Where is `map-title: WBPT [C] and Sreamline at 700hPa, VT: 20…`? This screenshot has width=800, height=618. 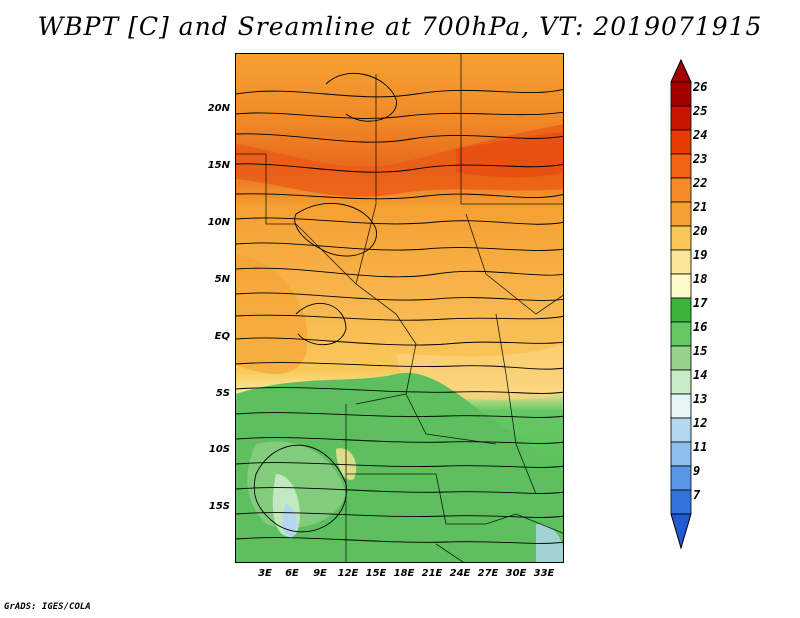
map-title: WBPT [C] and Sreamline at 700hPa, VT: 20… is located at coordinates (400, 26).